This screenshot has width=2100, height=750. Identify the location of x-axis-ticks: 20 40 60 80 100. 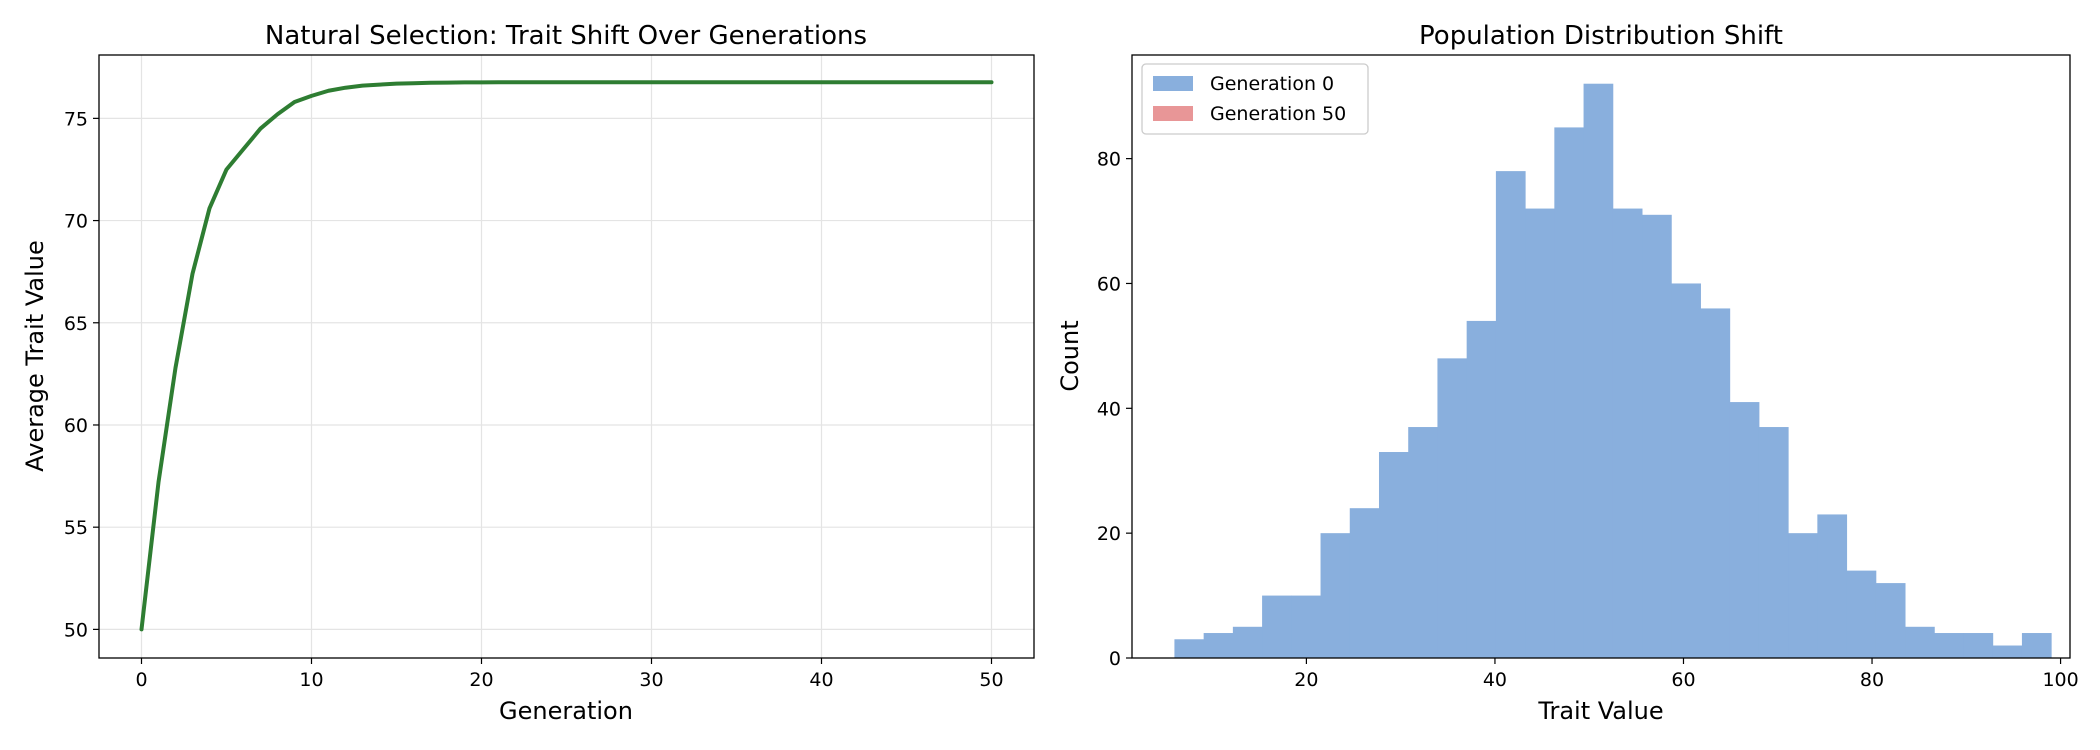
(1686, 674).